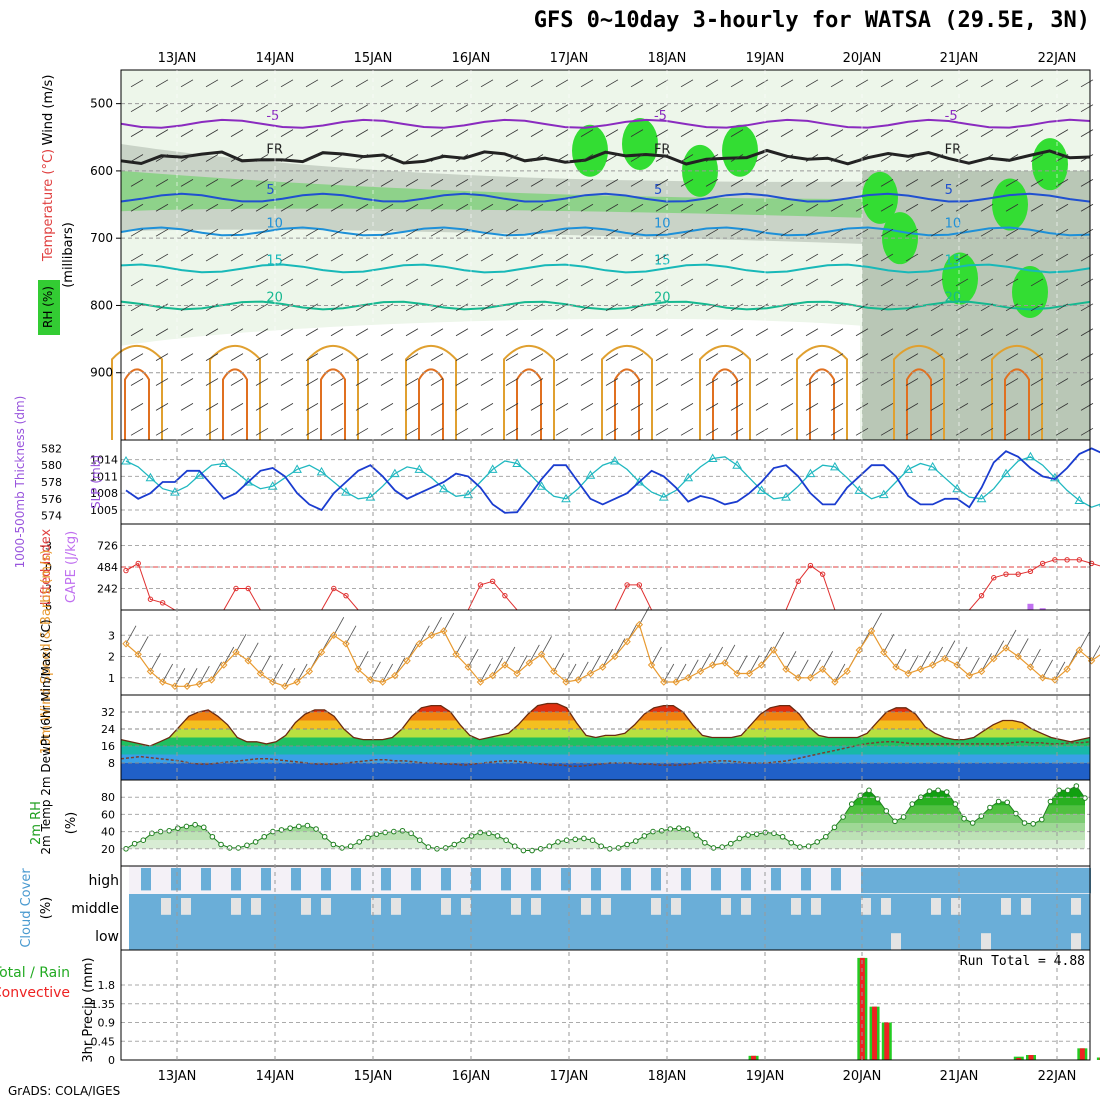 The height and width of the screenshot is (1100, 1100). Describe the element at coordinates (1042, 609) in the screenshot. I see `cape-bar` at that location.